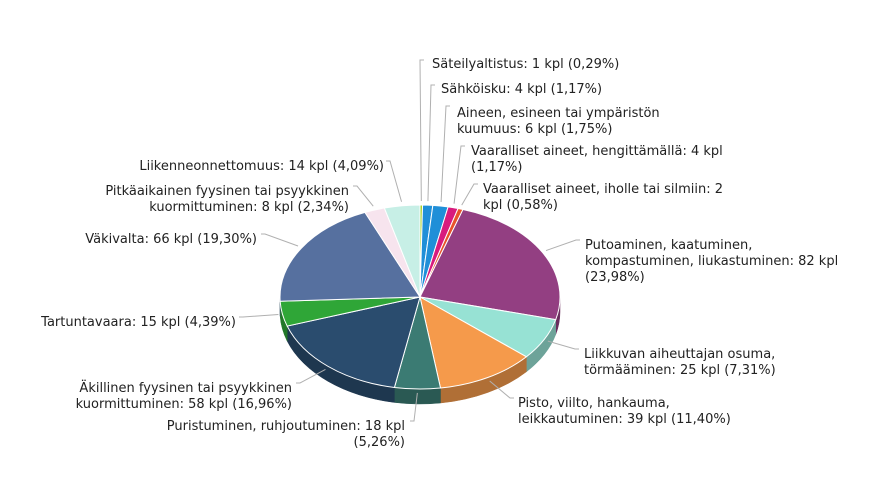 The height and width of the screenshot is (490, 888). I want to click on slice-label-line: kpl (0,58%), so click(520, 205).